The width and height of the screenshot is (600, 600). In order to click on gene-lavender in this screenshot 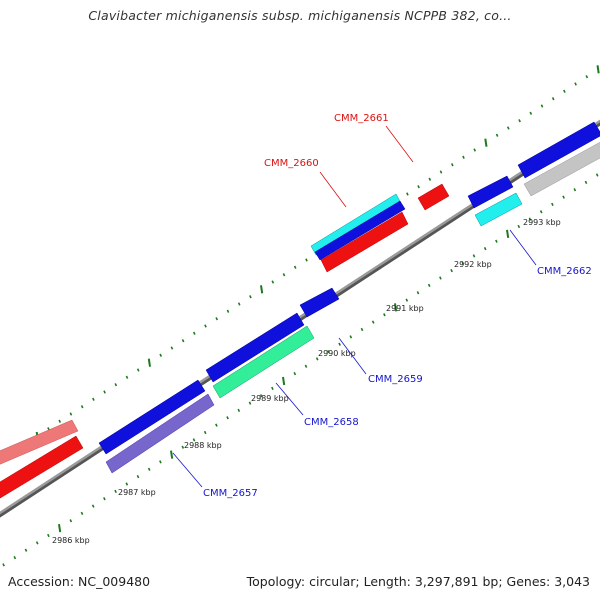, I will do `click(160, 433)`.